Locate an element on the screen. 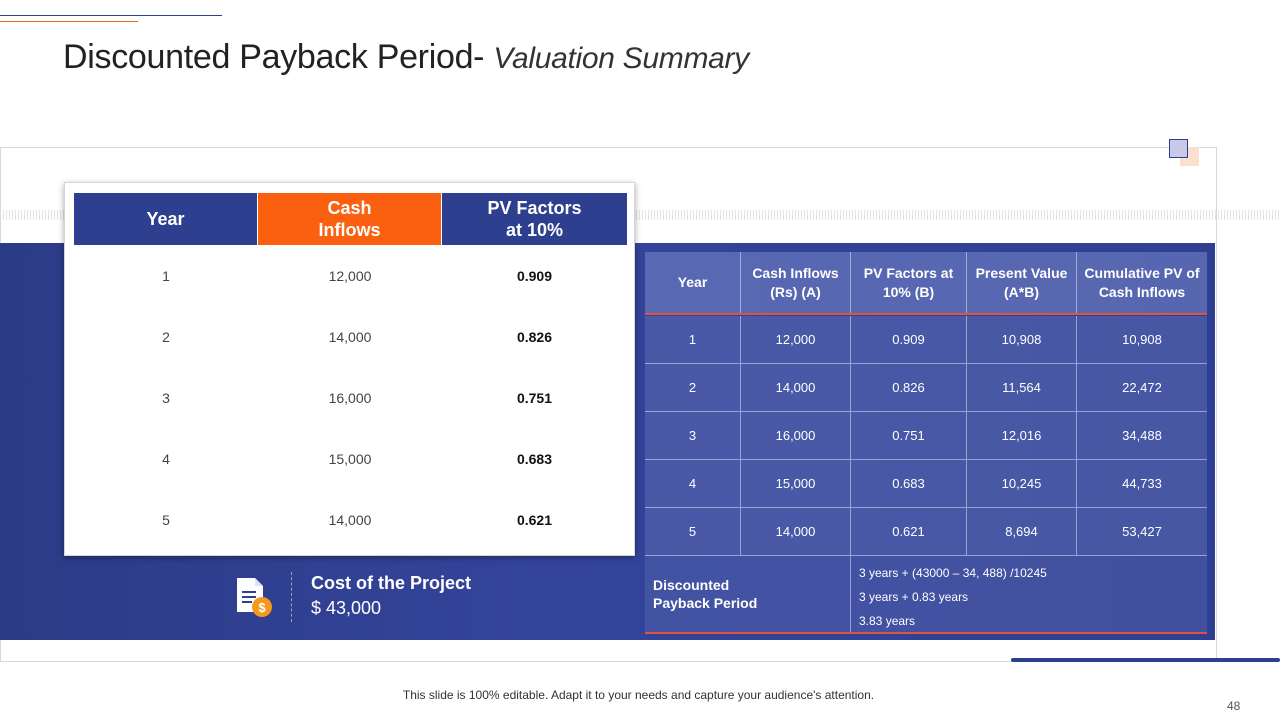 The height and width of the screenshot is (720, 1280). discounted-payback-label: Discounted Payback Period is located at coordinates (748, 594).